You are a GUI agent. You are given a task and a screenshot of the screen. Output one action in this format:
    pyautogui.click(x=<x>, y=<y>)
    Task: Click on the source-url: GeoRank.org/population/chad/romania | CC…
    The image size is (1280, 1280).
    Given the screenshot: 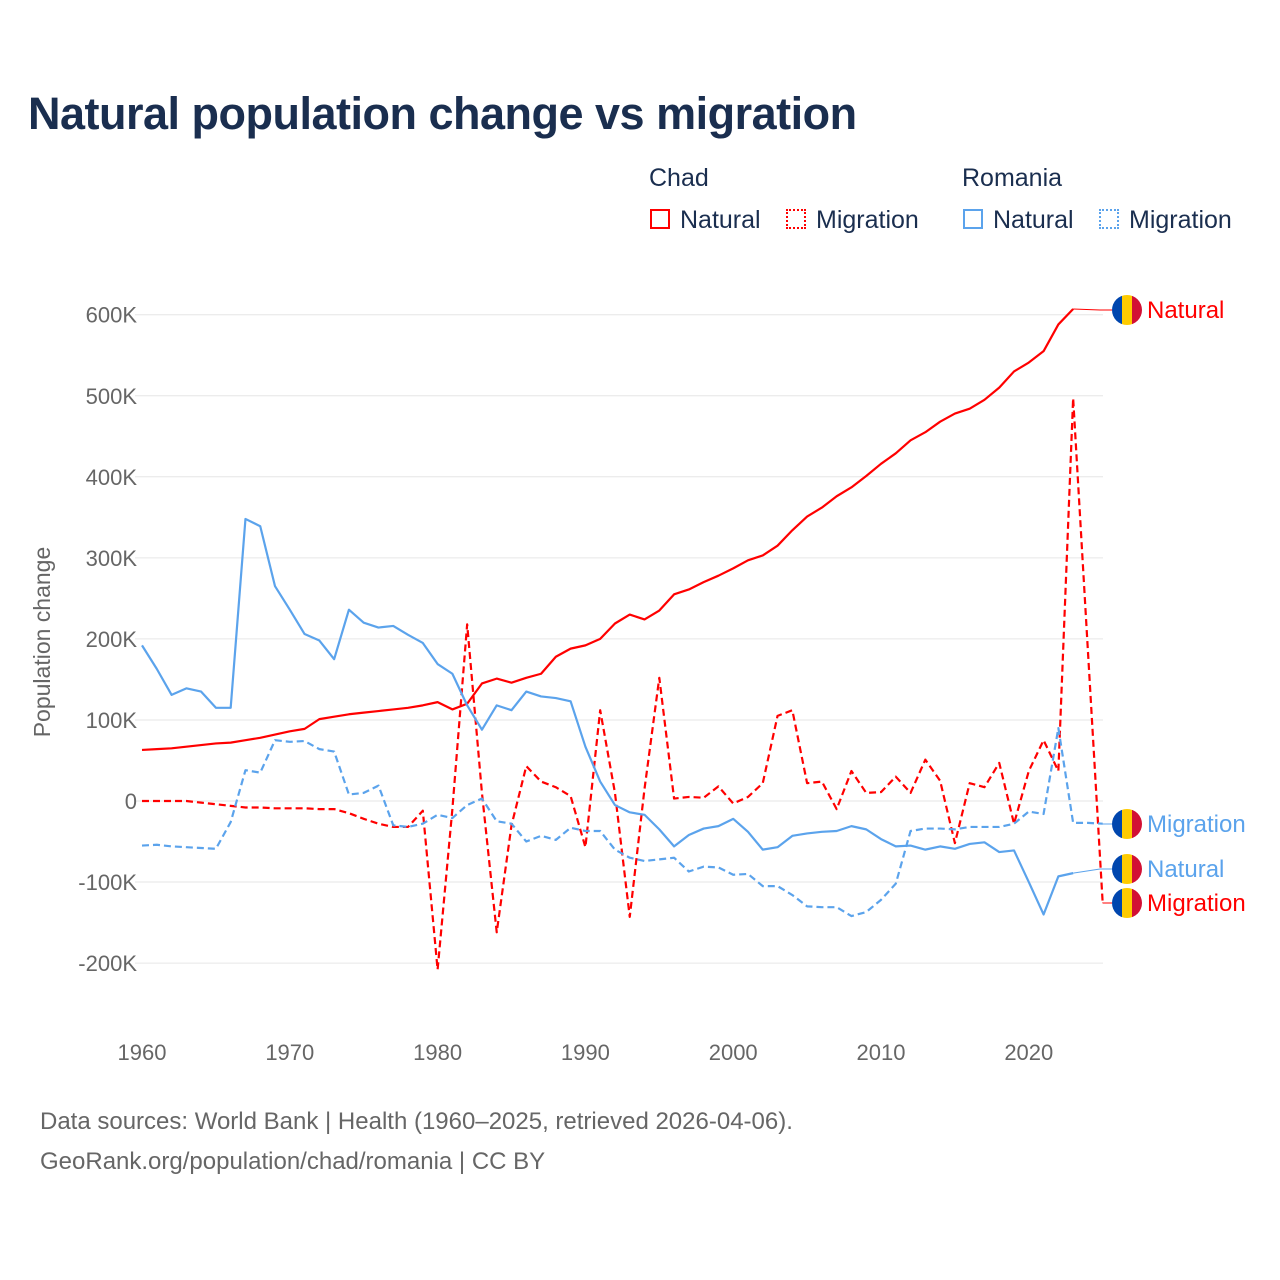 What is the action you would take?
    pyautogui.click(x=293, y=1161)
    